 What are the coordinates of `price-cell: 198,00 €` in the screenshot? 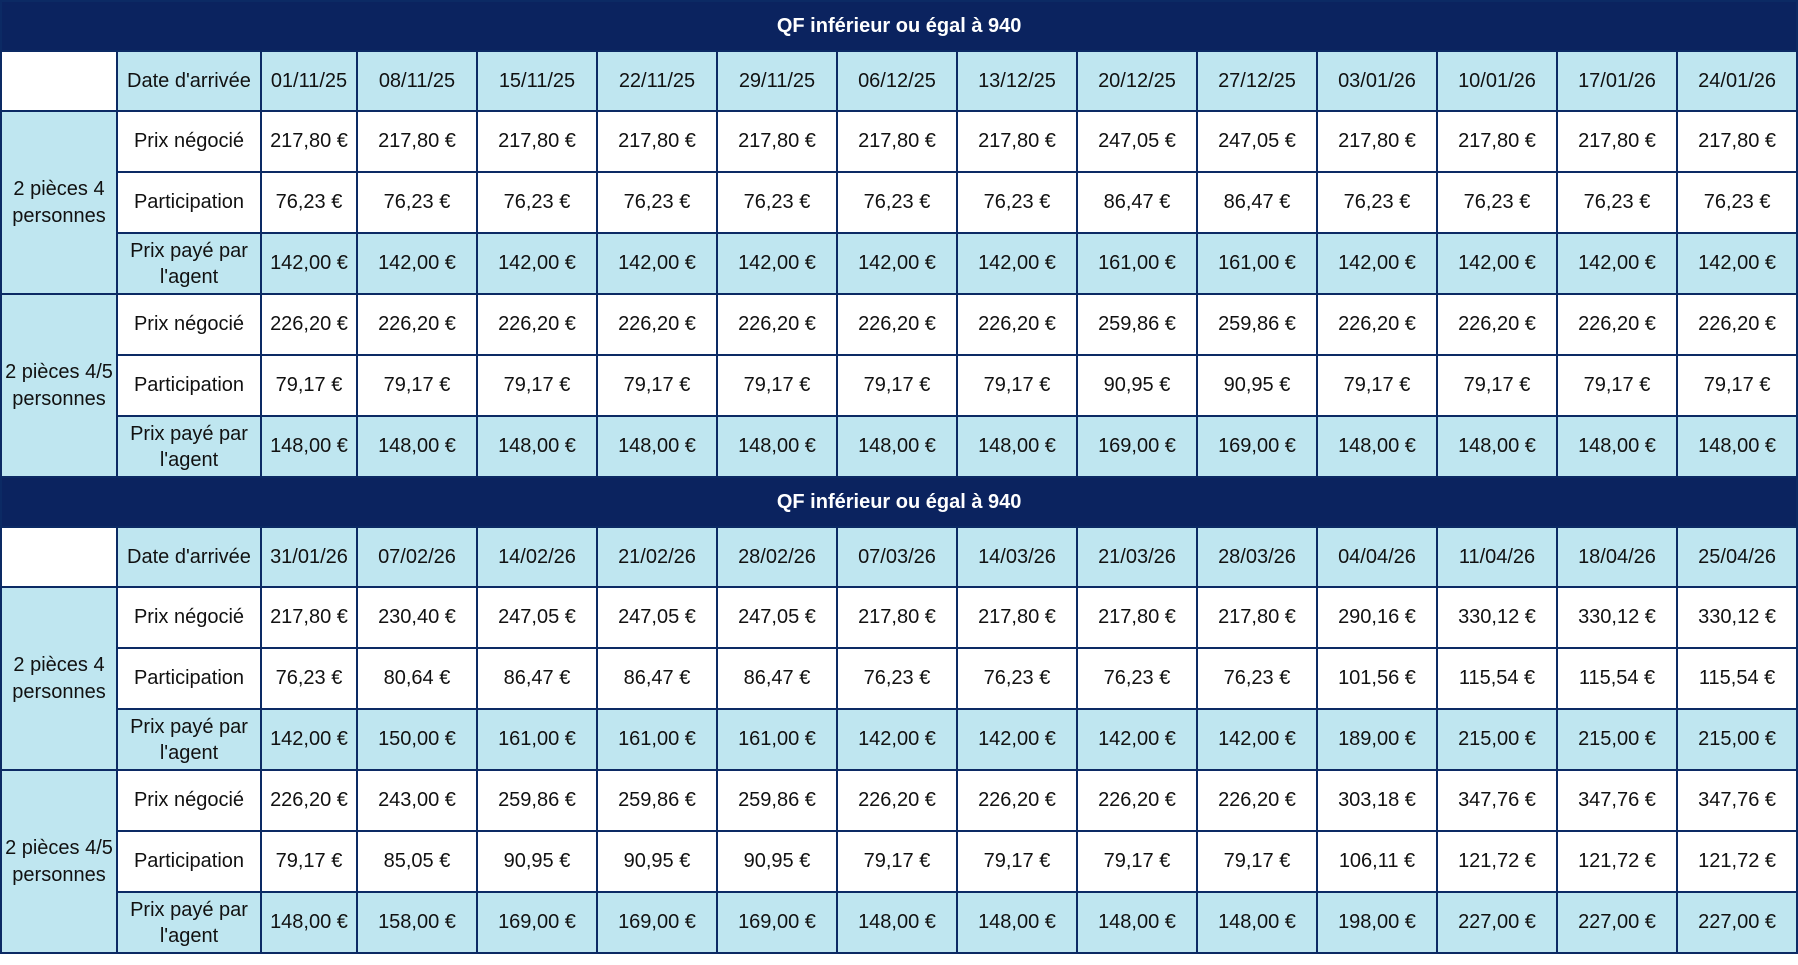 It's located at (1377, 922).